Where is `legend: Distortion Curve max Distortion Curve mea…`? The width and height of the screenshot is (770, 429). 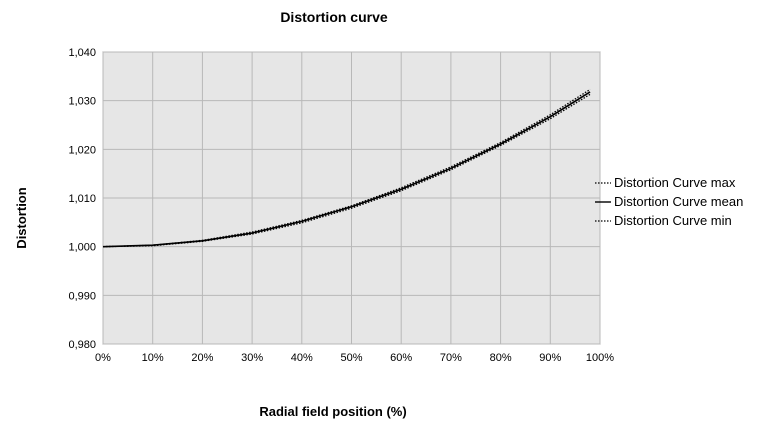 legend: Distortion Curve max Distortion Curve mea… is located at coordinates (669, 201).